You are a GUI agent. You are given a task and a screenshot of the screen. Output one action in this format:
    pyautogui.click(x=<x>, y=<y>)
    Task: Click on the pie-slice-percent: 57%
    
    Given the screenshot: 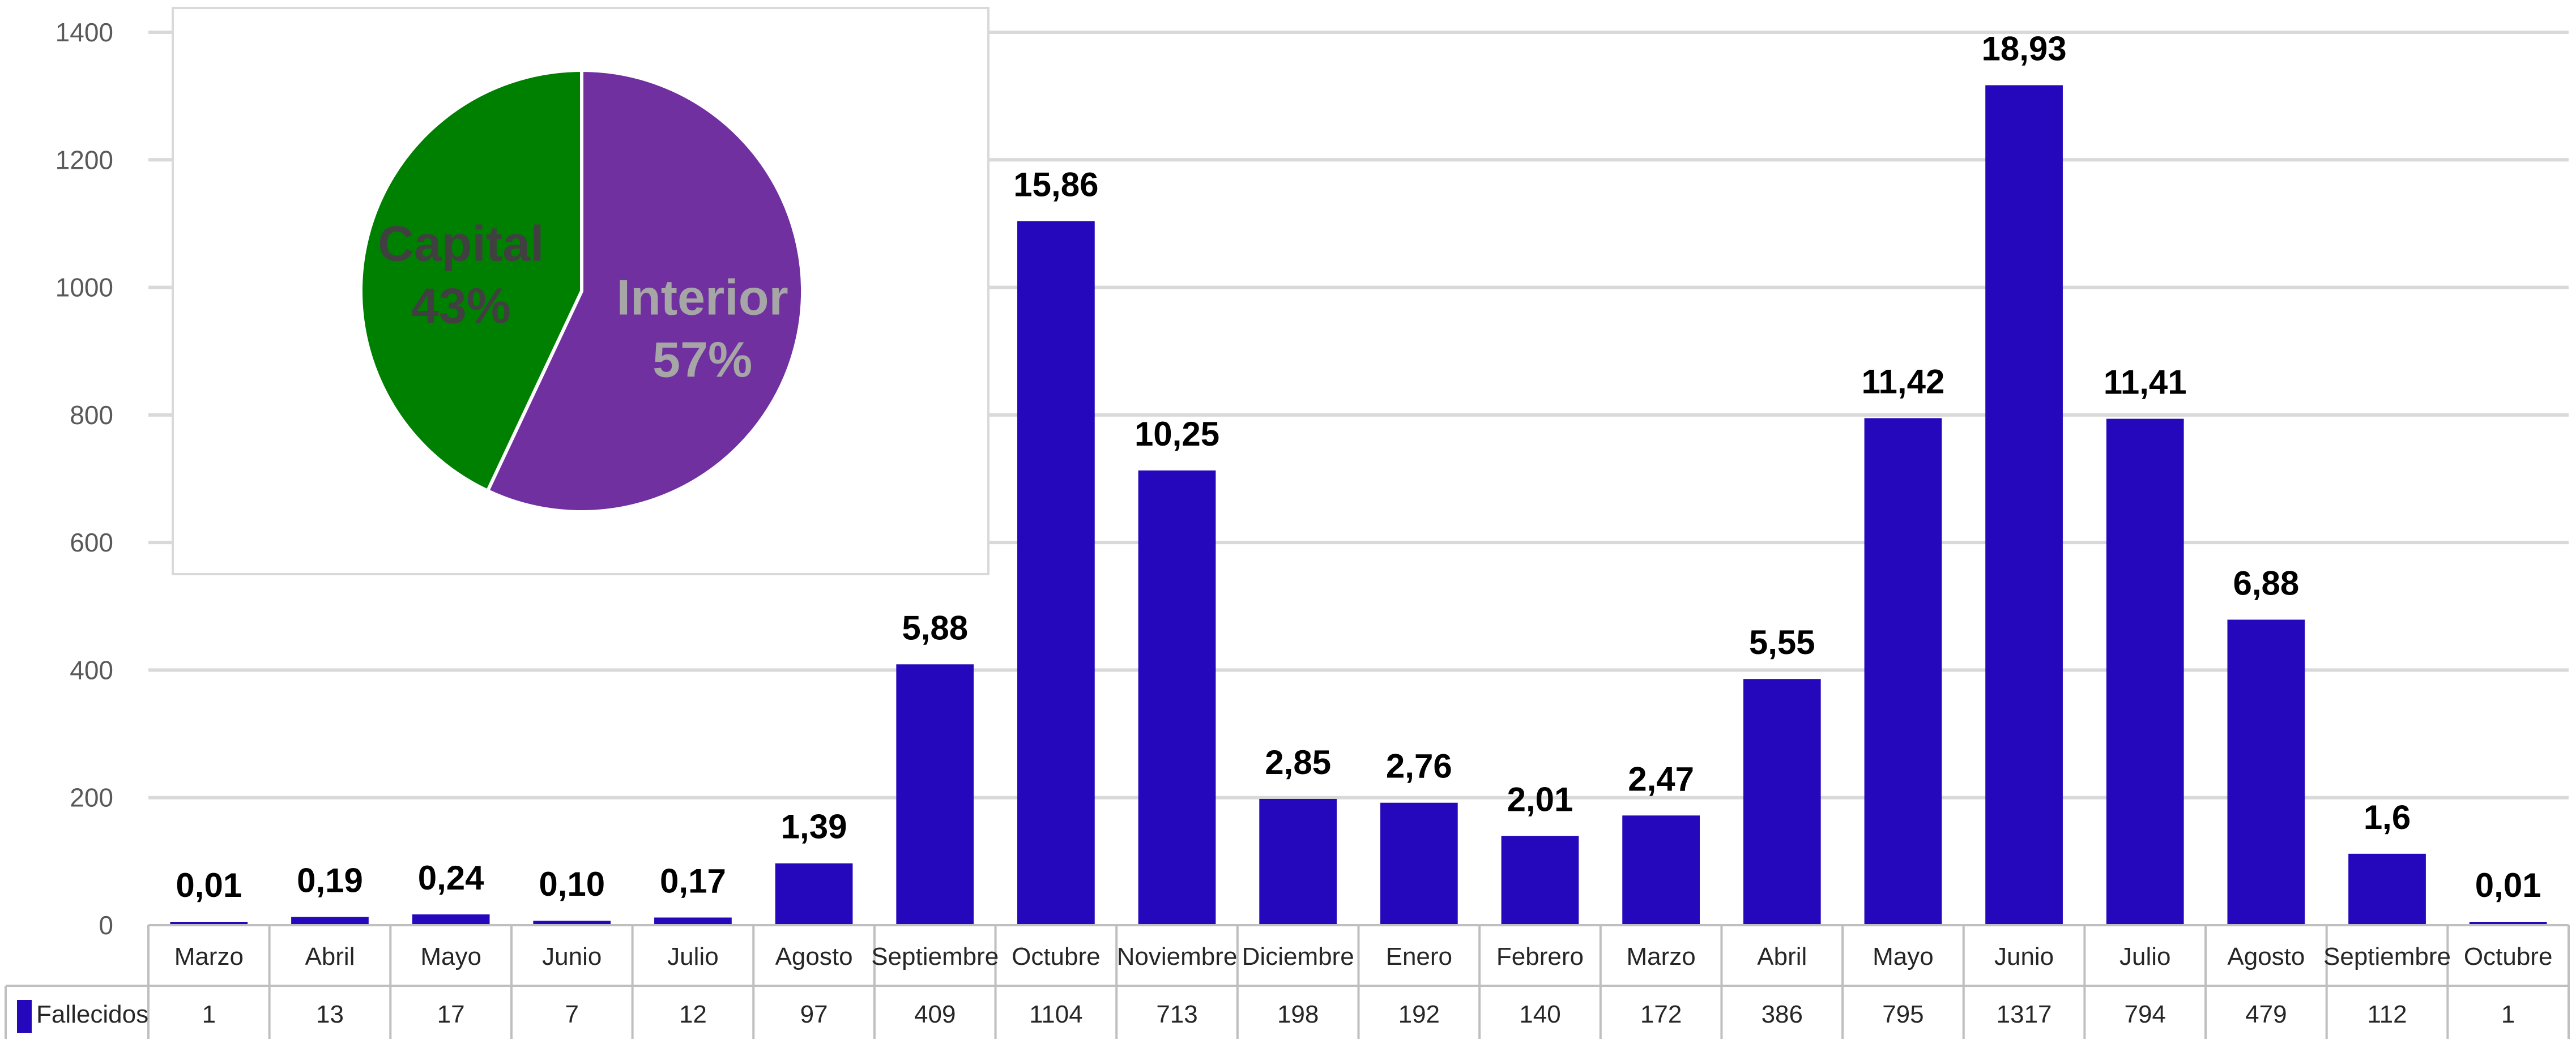 What is the action you would take?
    pyautogui.click(x=702, y=360)
    